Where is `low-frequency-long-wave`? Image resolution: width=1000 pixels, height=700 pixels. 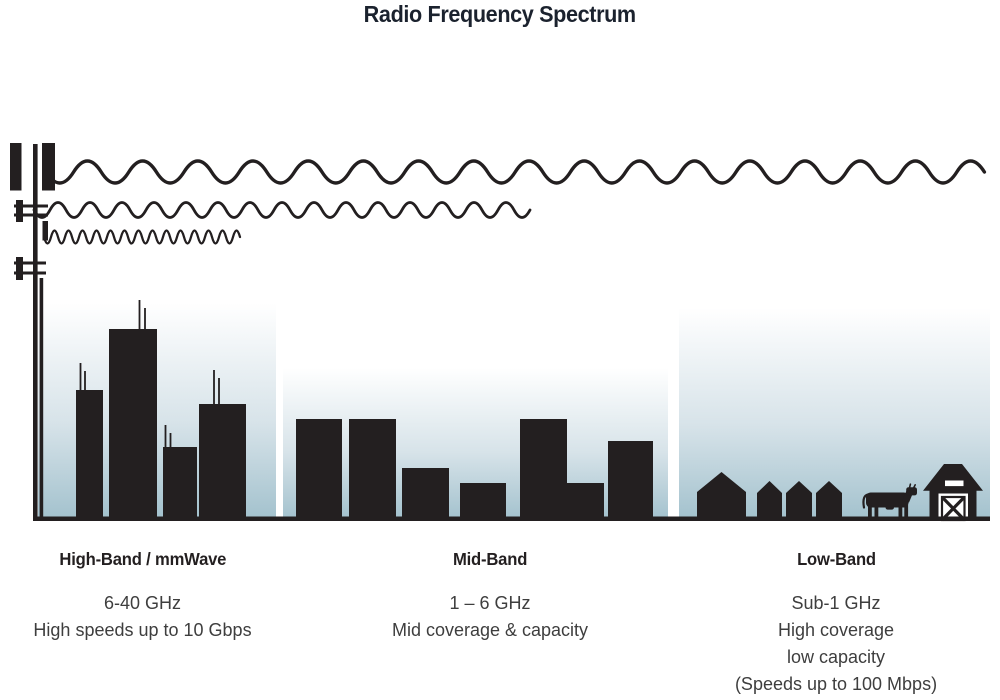 low-frequency-long-wave is located at coordinates (515, 172).